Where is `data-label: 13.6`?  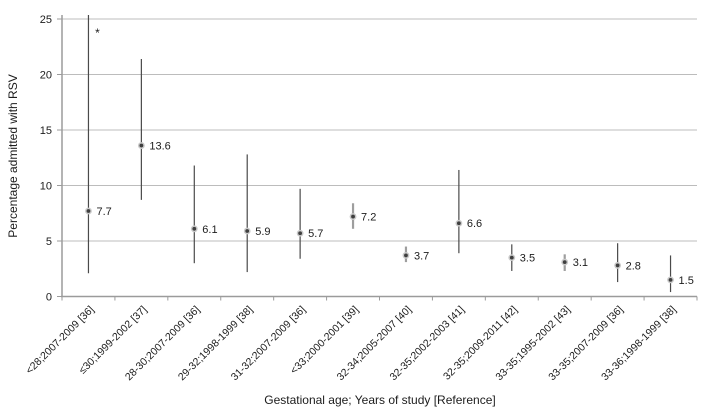 data-label: 13.6 is located at coordinates (159, 147).